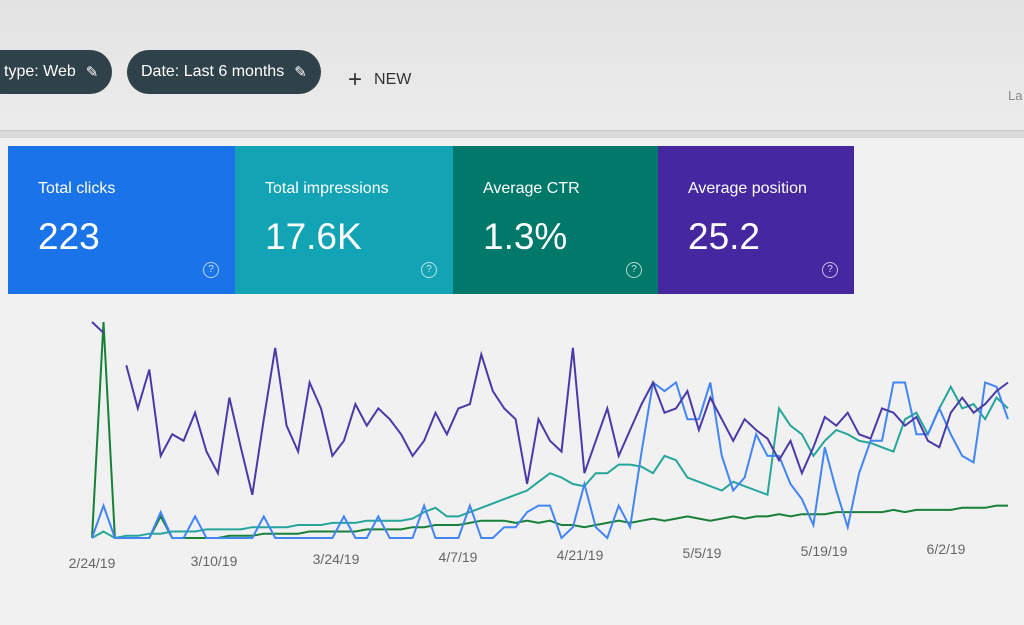 Image resolution: width=1024 pixels, height=625 pixels. I want to click on x-tick-label: 3/10/19, so click(214, 561).